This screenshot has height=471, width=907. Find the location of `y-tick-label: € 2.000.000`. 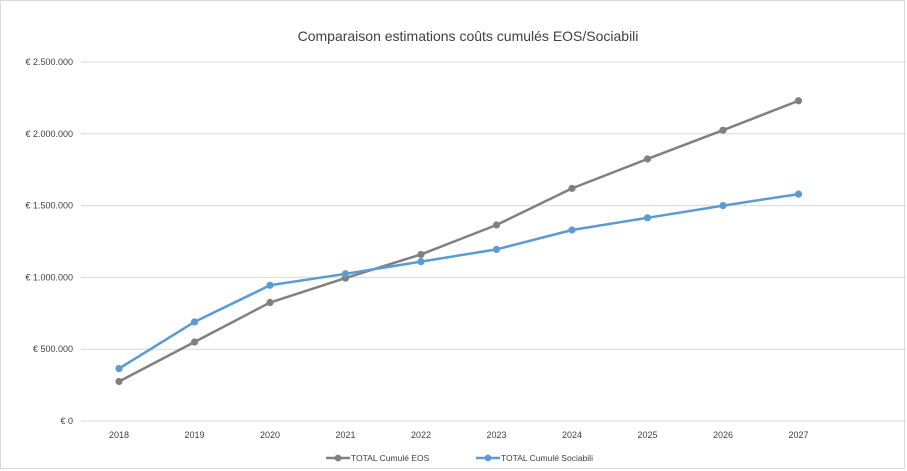

y-tick-label: € 2.000.000 is located at coordinates (49, 134).